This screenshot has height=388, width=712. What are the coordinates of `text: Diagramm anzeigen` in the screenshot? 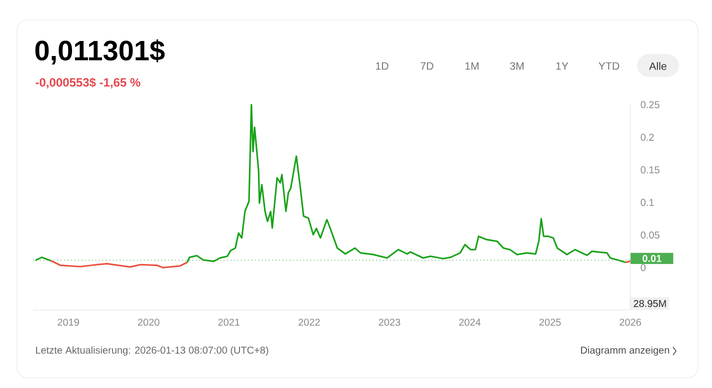 It's located at (625, 351).